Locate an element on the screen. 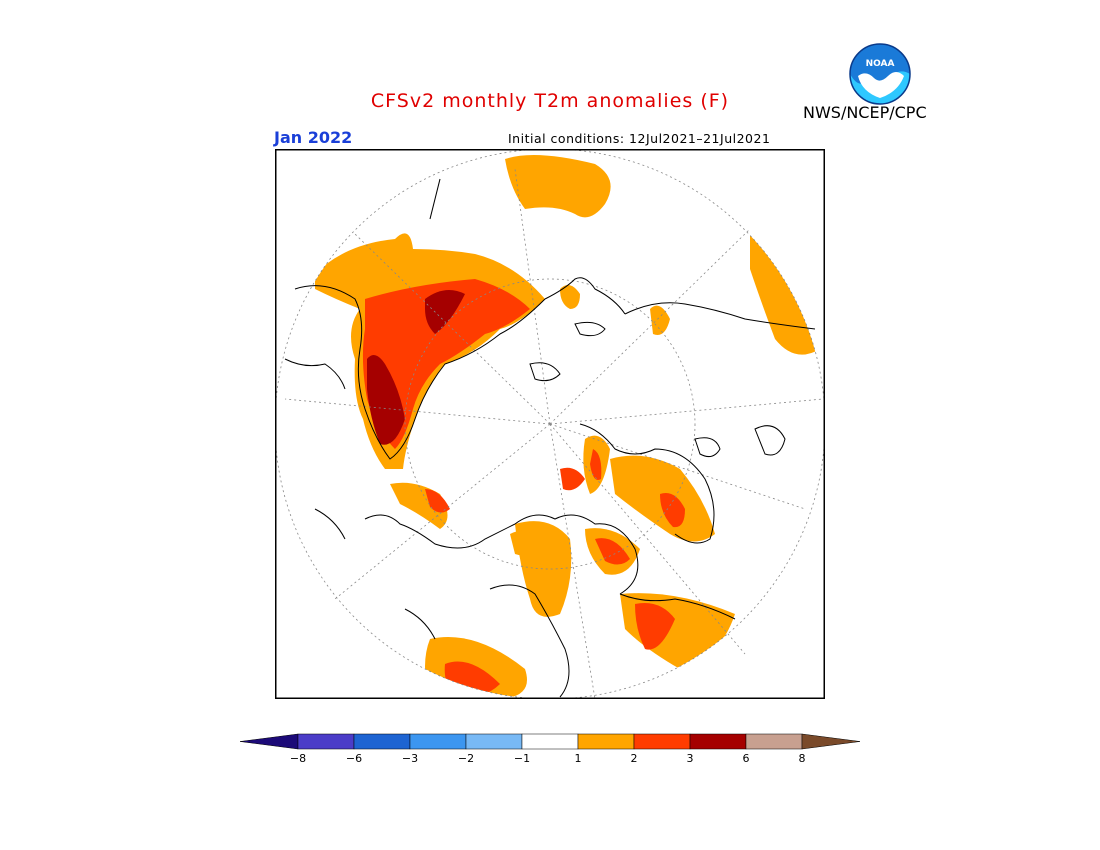 The width and height of the screenshot is (1100, 850). anomaly-region-barents is located at coordinates (570, 297).